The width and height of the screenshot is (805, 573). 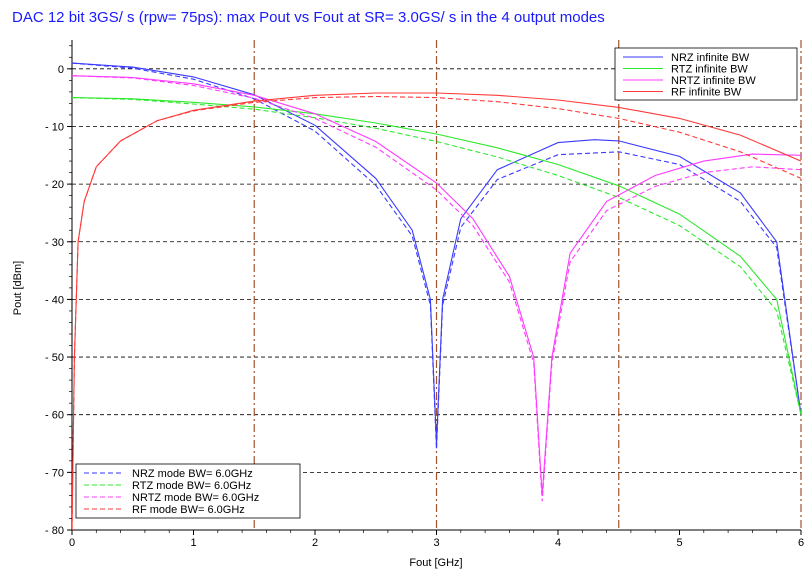 I want to click on x-tick-label: 5, so click(x=679, y=543).